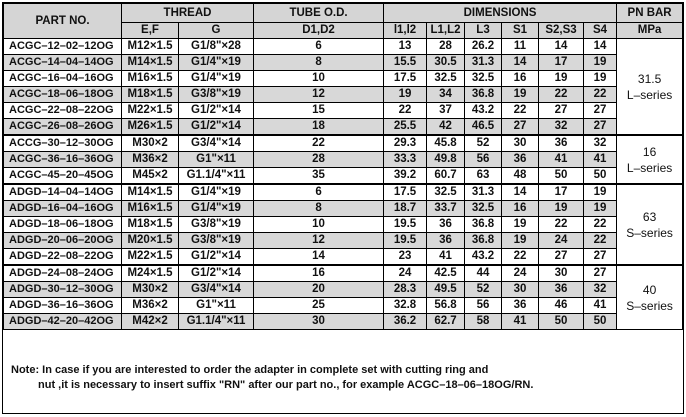 This screenshot has width=686, height=417. I want to click on thread-ef-cell: M20×1.5, so click(150, 240).